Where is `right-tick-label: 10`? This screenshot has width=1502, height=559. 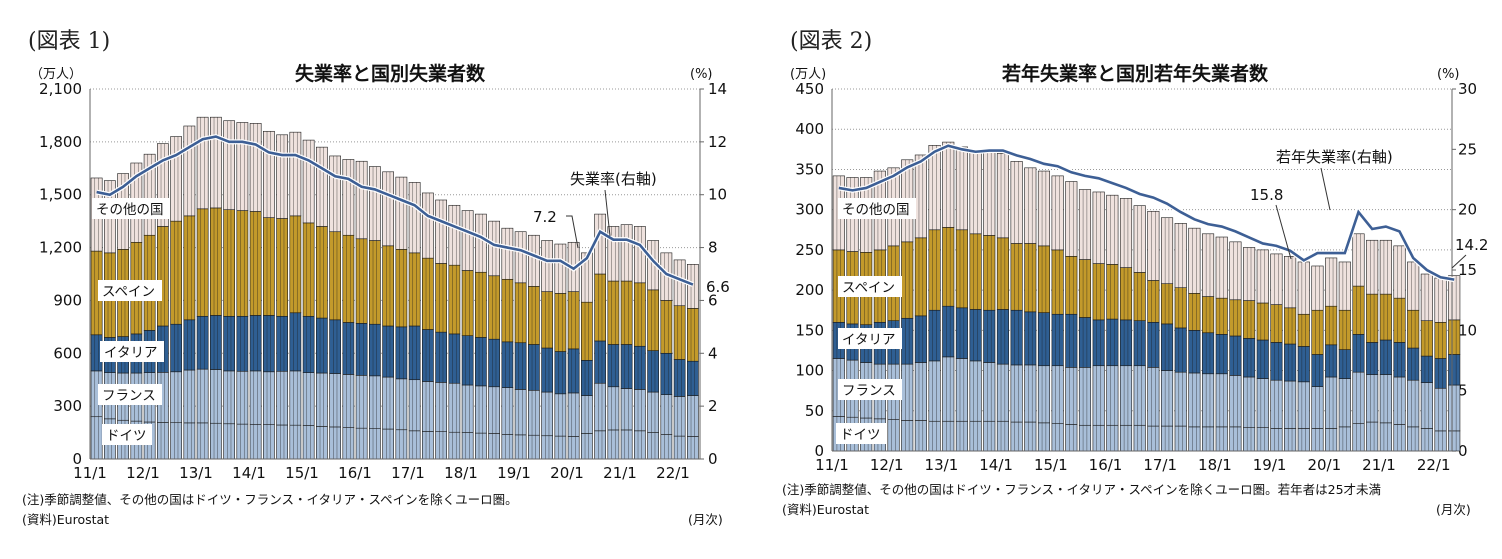
right-tick-label: 10 is located at coordinates (717, 195).